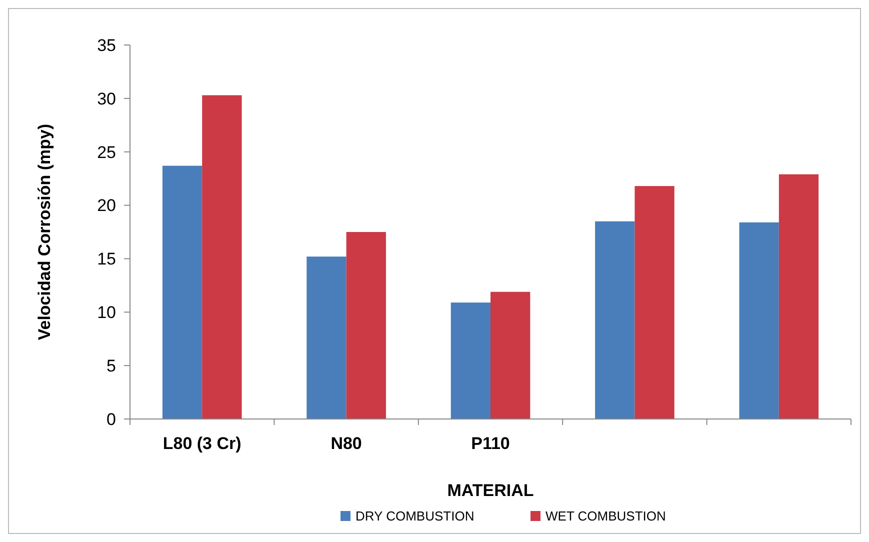  What do you see at coordinates (111, 419) in the screenshot?
I see `y-tick-label: 0` at bounding box center [111, 419].